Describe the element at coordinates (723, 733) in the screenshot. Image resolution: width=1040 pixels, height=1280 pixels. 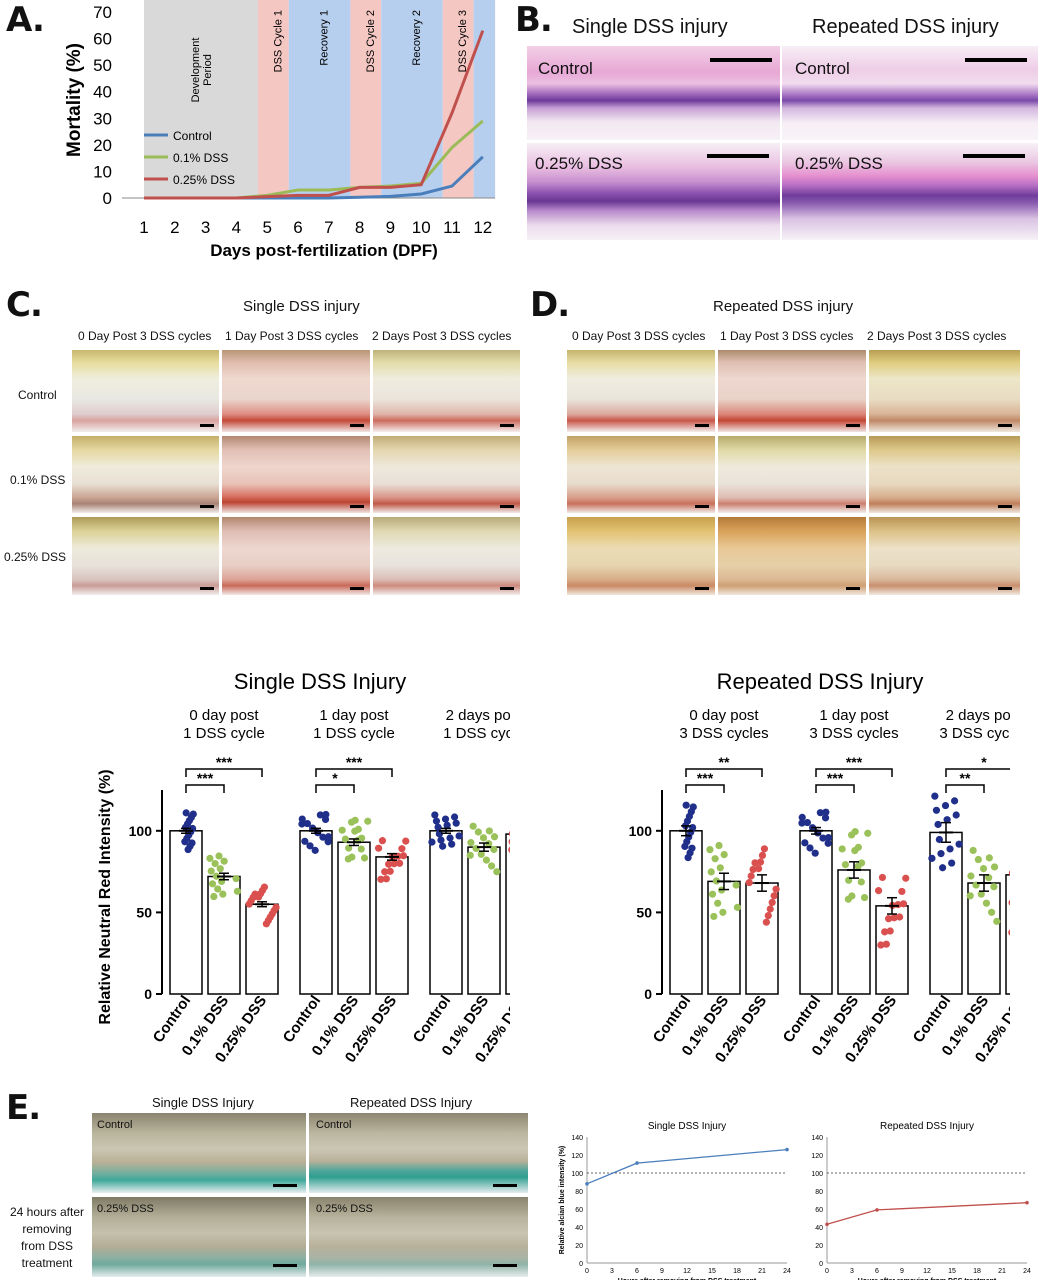
I see `group-label: 3 DSS cycles` at that location.